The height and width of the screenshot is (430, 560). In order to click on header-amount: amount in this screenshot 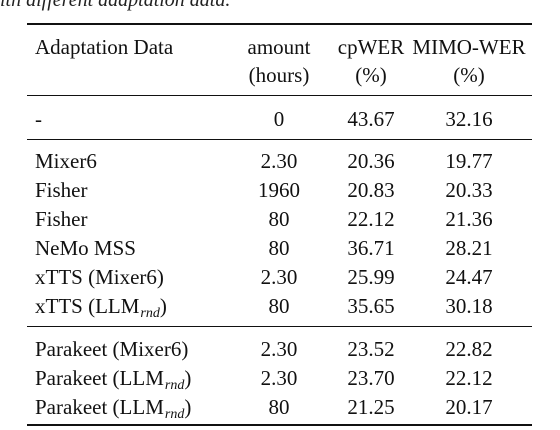, I will do `click(279, 47)`.